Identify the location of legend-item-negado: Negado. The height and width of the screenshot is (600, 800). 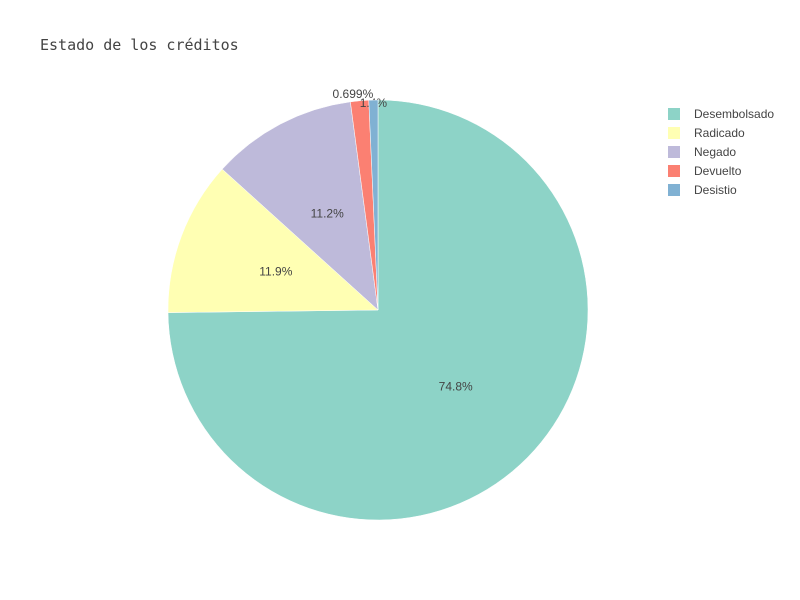
(721, 151).